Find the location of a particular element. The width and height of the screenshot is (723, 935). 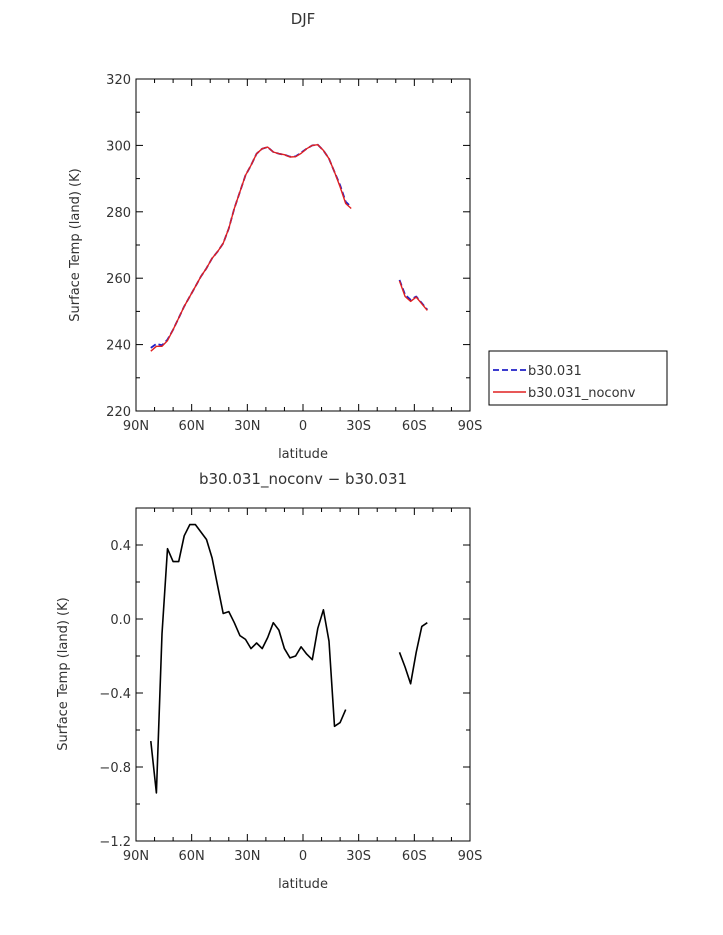

top-y-tick-label: 240 is located at coordinates (118, 346).